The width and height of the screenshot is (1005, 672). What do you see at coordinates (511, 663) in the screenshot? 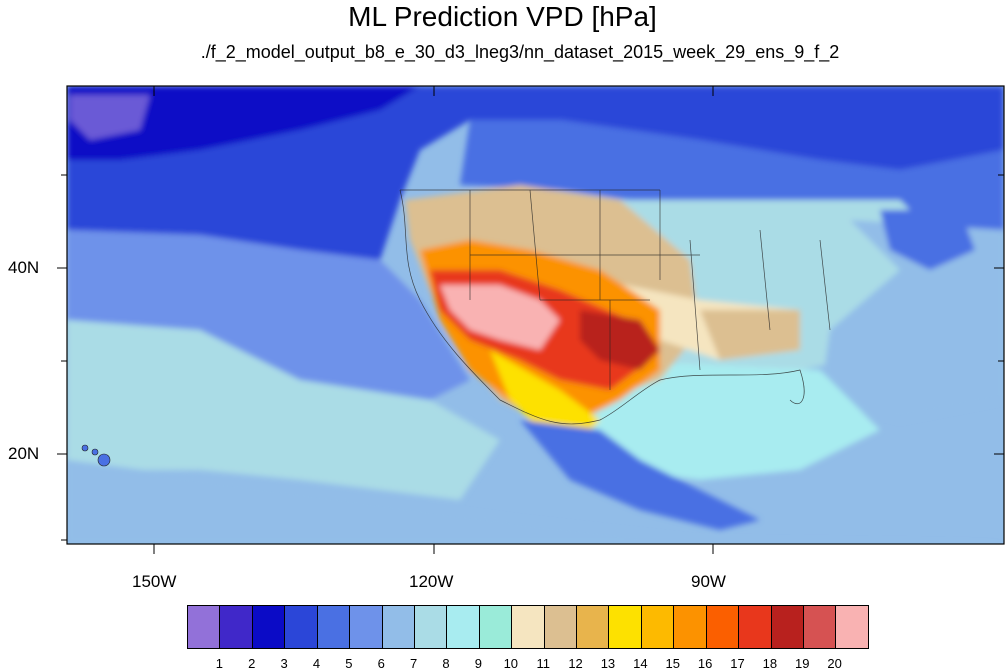
I see `colorbar-tick-label: 10` at bounding box center [511, 663].